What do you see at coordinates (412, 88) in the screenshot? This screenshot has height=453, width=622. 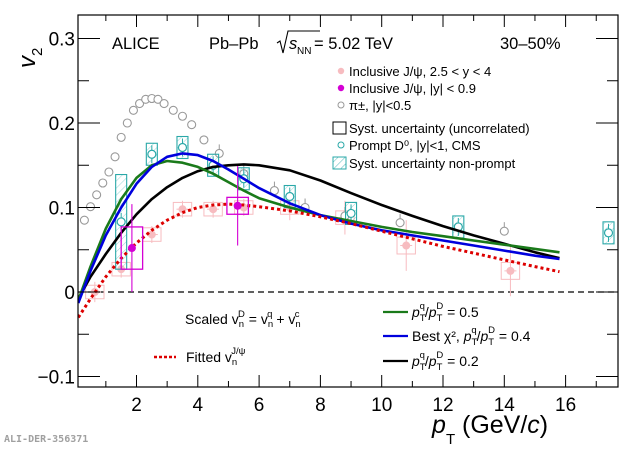 I see `legend-label-jpsi-mid: Inclusive J/ψ, |y| < 0.9` at bounding box center [412, 88].